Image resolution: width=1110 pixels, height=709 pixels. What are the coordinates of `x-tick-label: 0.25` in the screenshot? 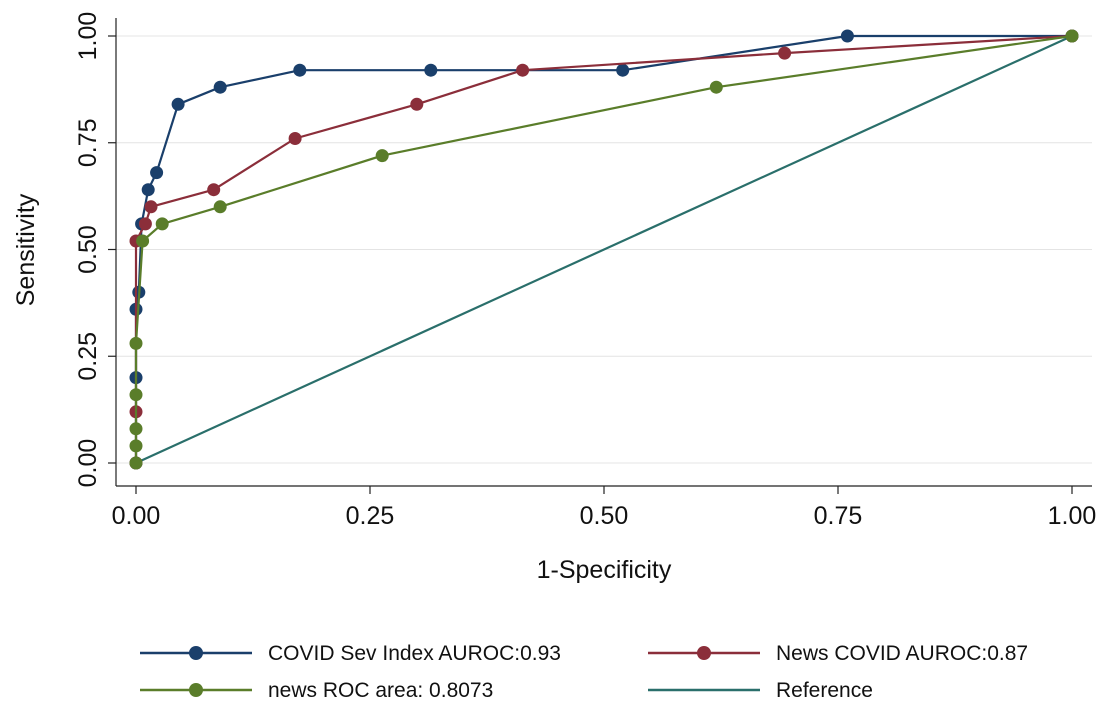 It's located at (370, 516).